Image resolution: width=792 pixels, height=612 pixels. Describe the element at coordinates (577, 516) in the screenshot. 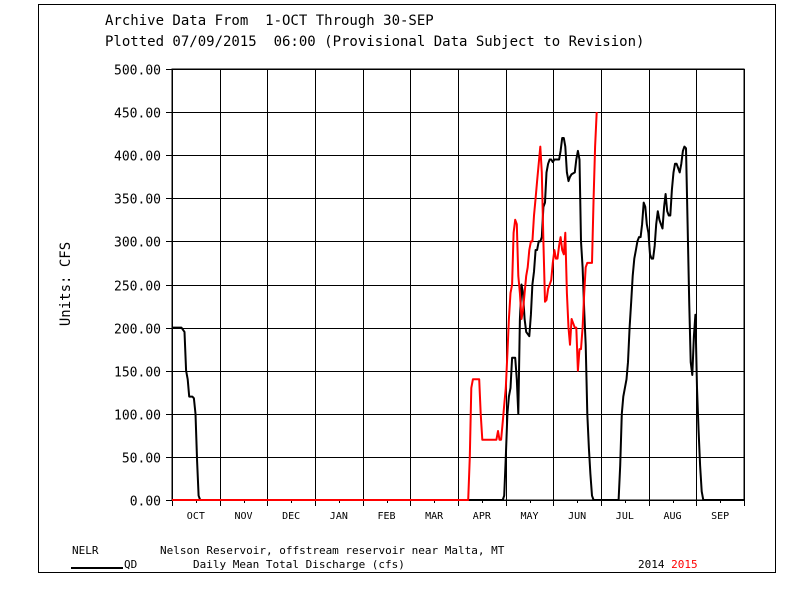

I see `x-tick-label: JUN` at that location.